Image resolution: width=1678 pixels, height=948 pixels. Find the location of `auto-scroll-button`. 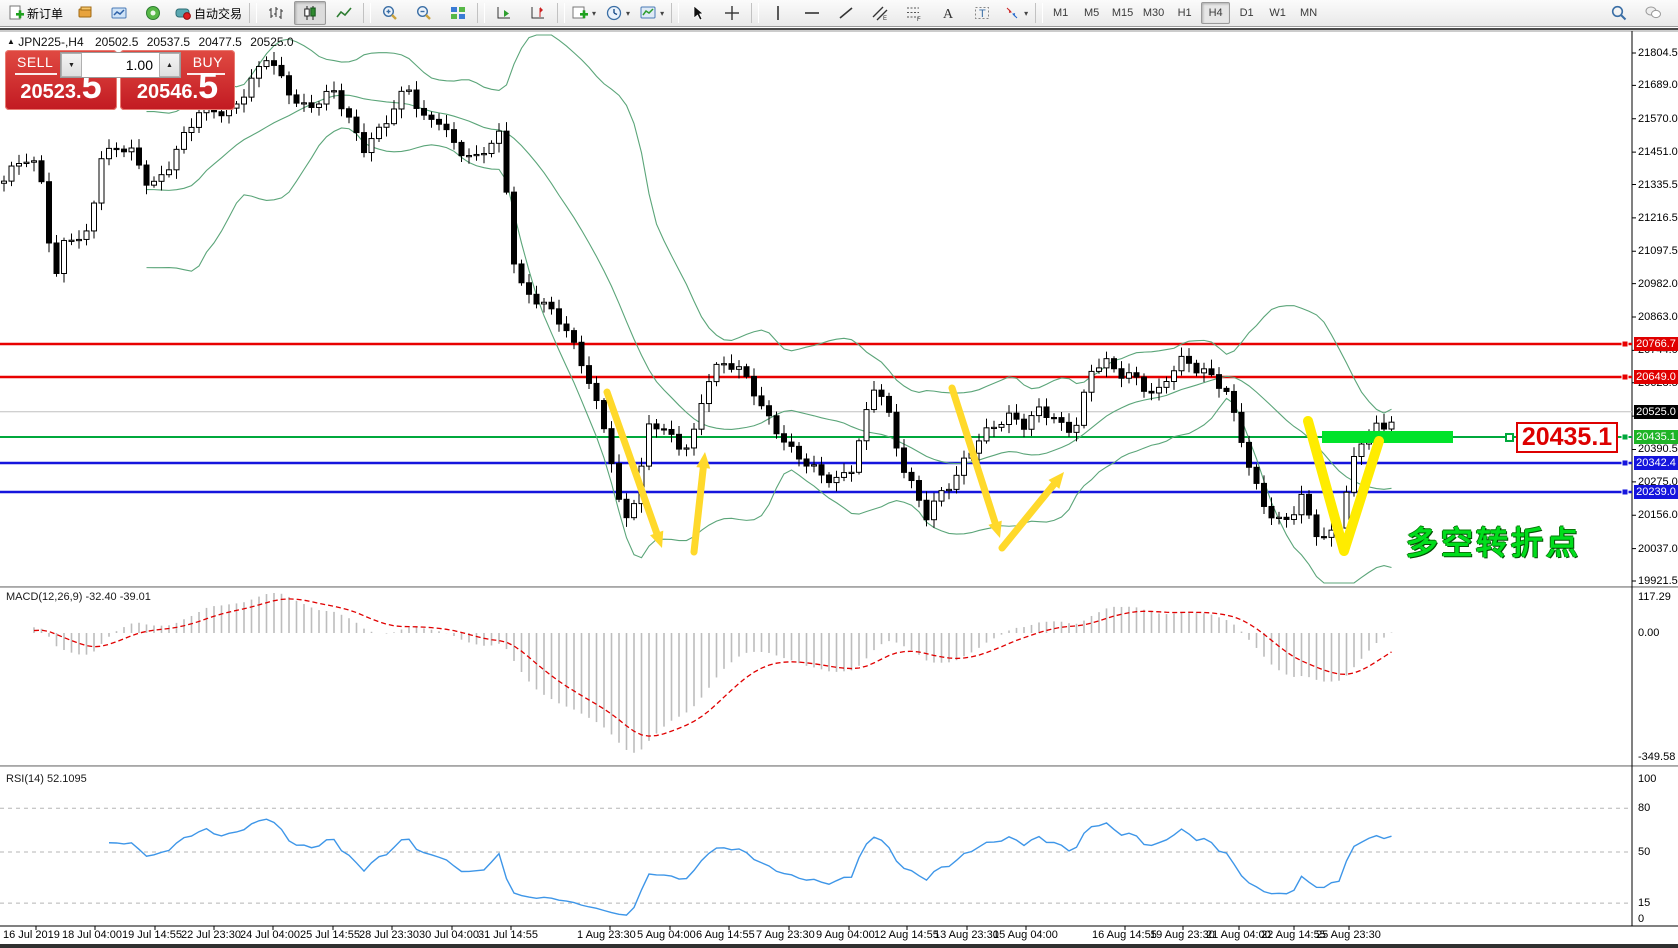

auto-scroll-button is located at coordinates (504, 13).